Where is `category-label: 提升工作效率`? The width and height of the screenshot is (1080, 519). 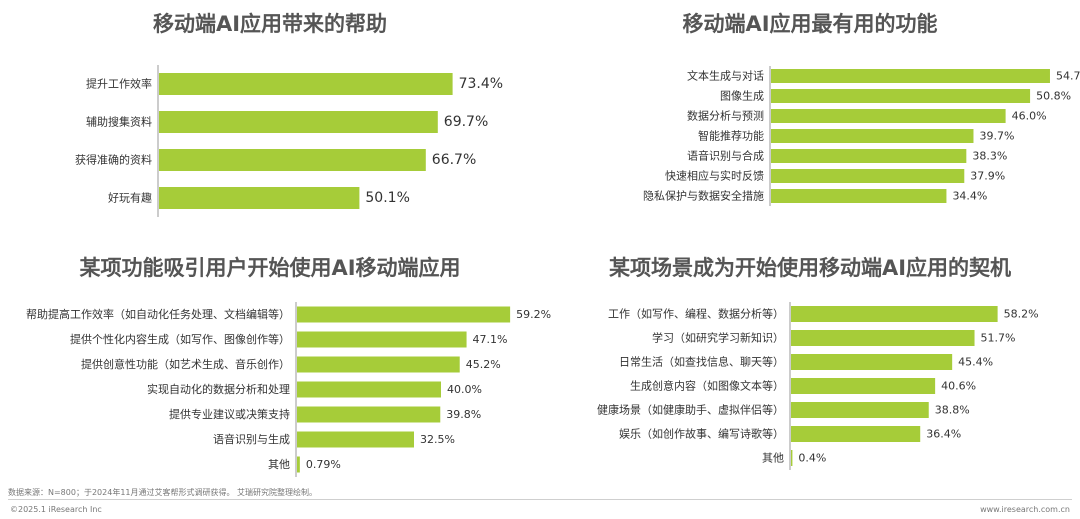 category-label: 提升工作效率 is located at coordinates (119, 84).